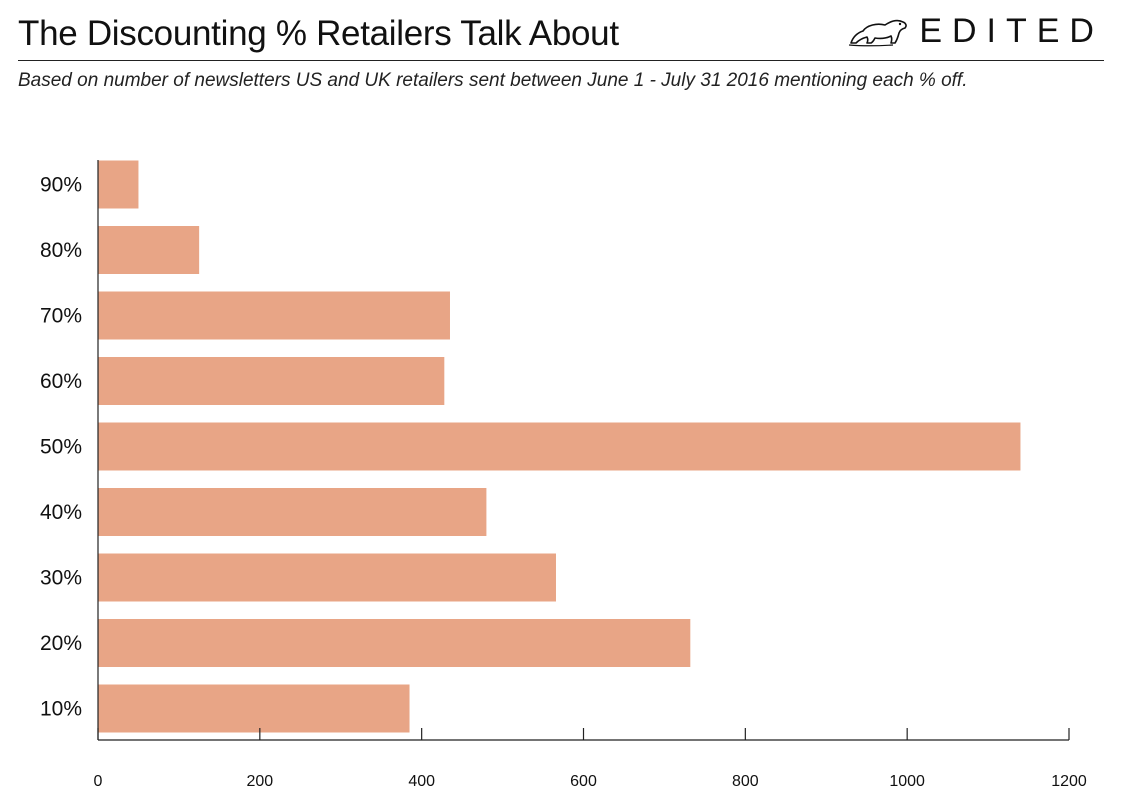  I want to click on x-tick-label: 800, so click(745, 781).